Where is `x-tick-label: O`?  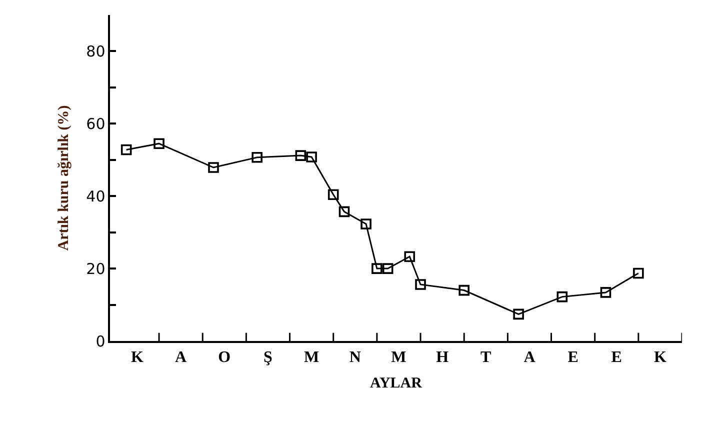
x-tick-label: O is located at coordinates (224, 357).